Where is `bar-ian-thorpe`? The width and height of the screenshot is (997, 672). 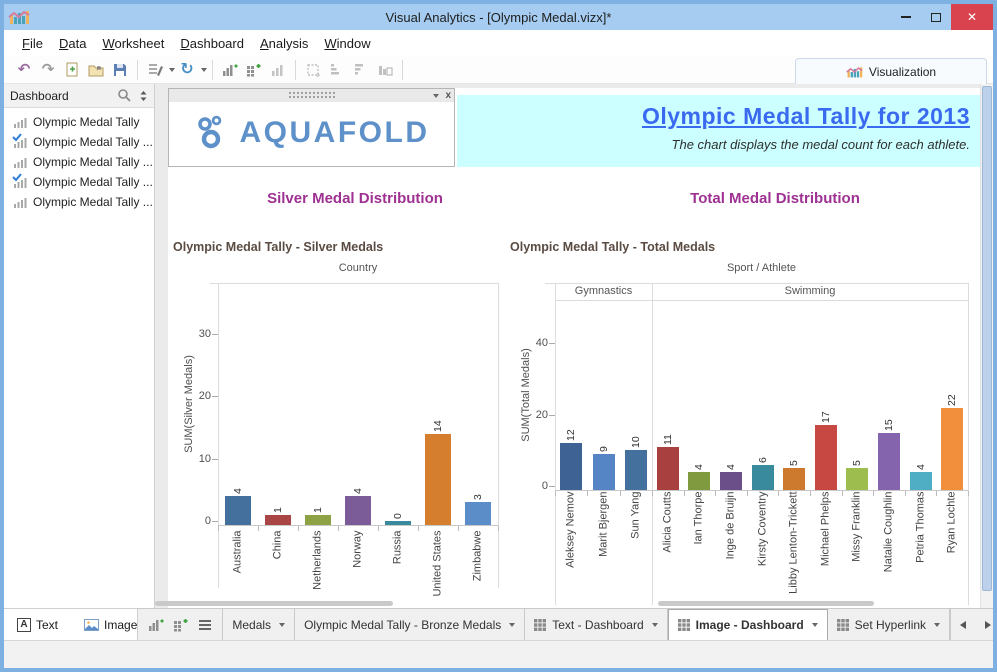
bar-ian-thorpe is located at coordinates (699, 480).